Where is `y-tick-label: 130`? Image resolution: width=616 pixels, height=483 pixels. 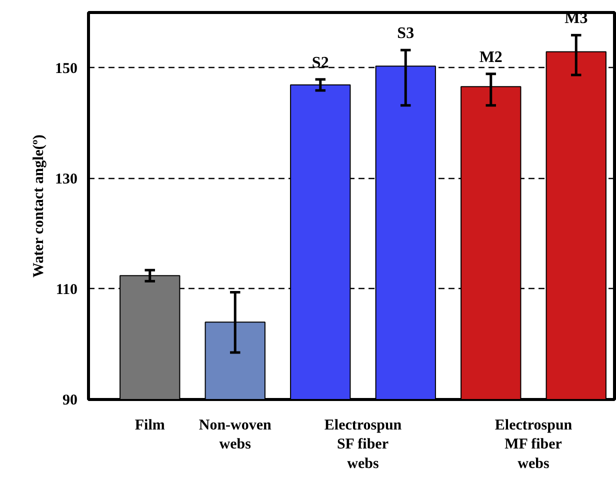 y-tick-label: 130 is located at coordinates (66, 179).